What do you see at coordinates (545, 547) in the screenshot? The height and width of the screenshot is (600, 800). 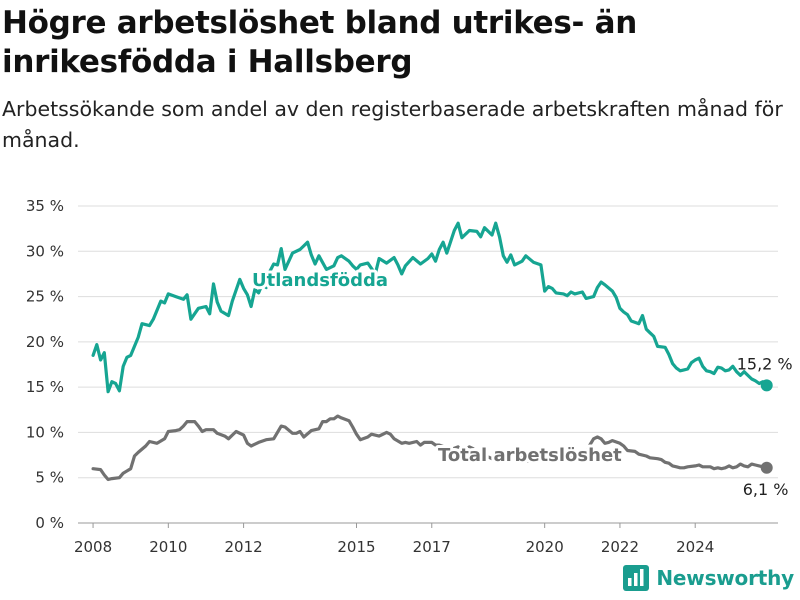 I see `x-tick-label: 2020` at bounding box center [545, 547].